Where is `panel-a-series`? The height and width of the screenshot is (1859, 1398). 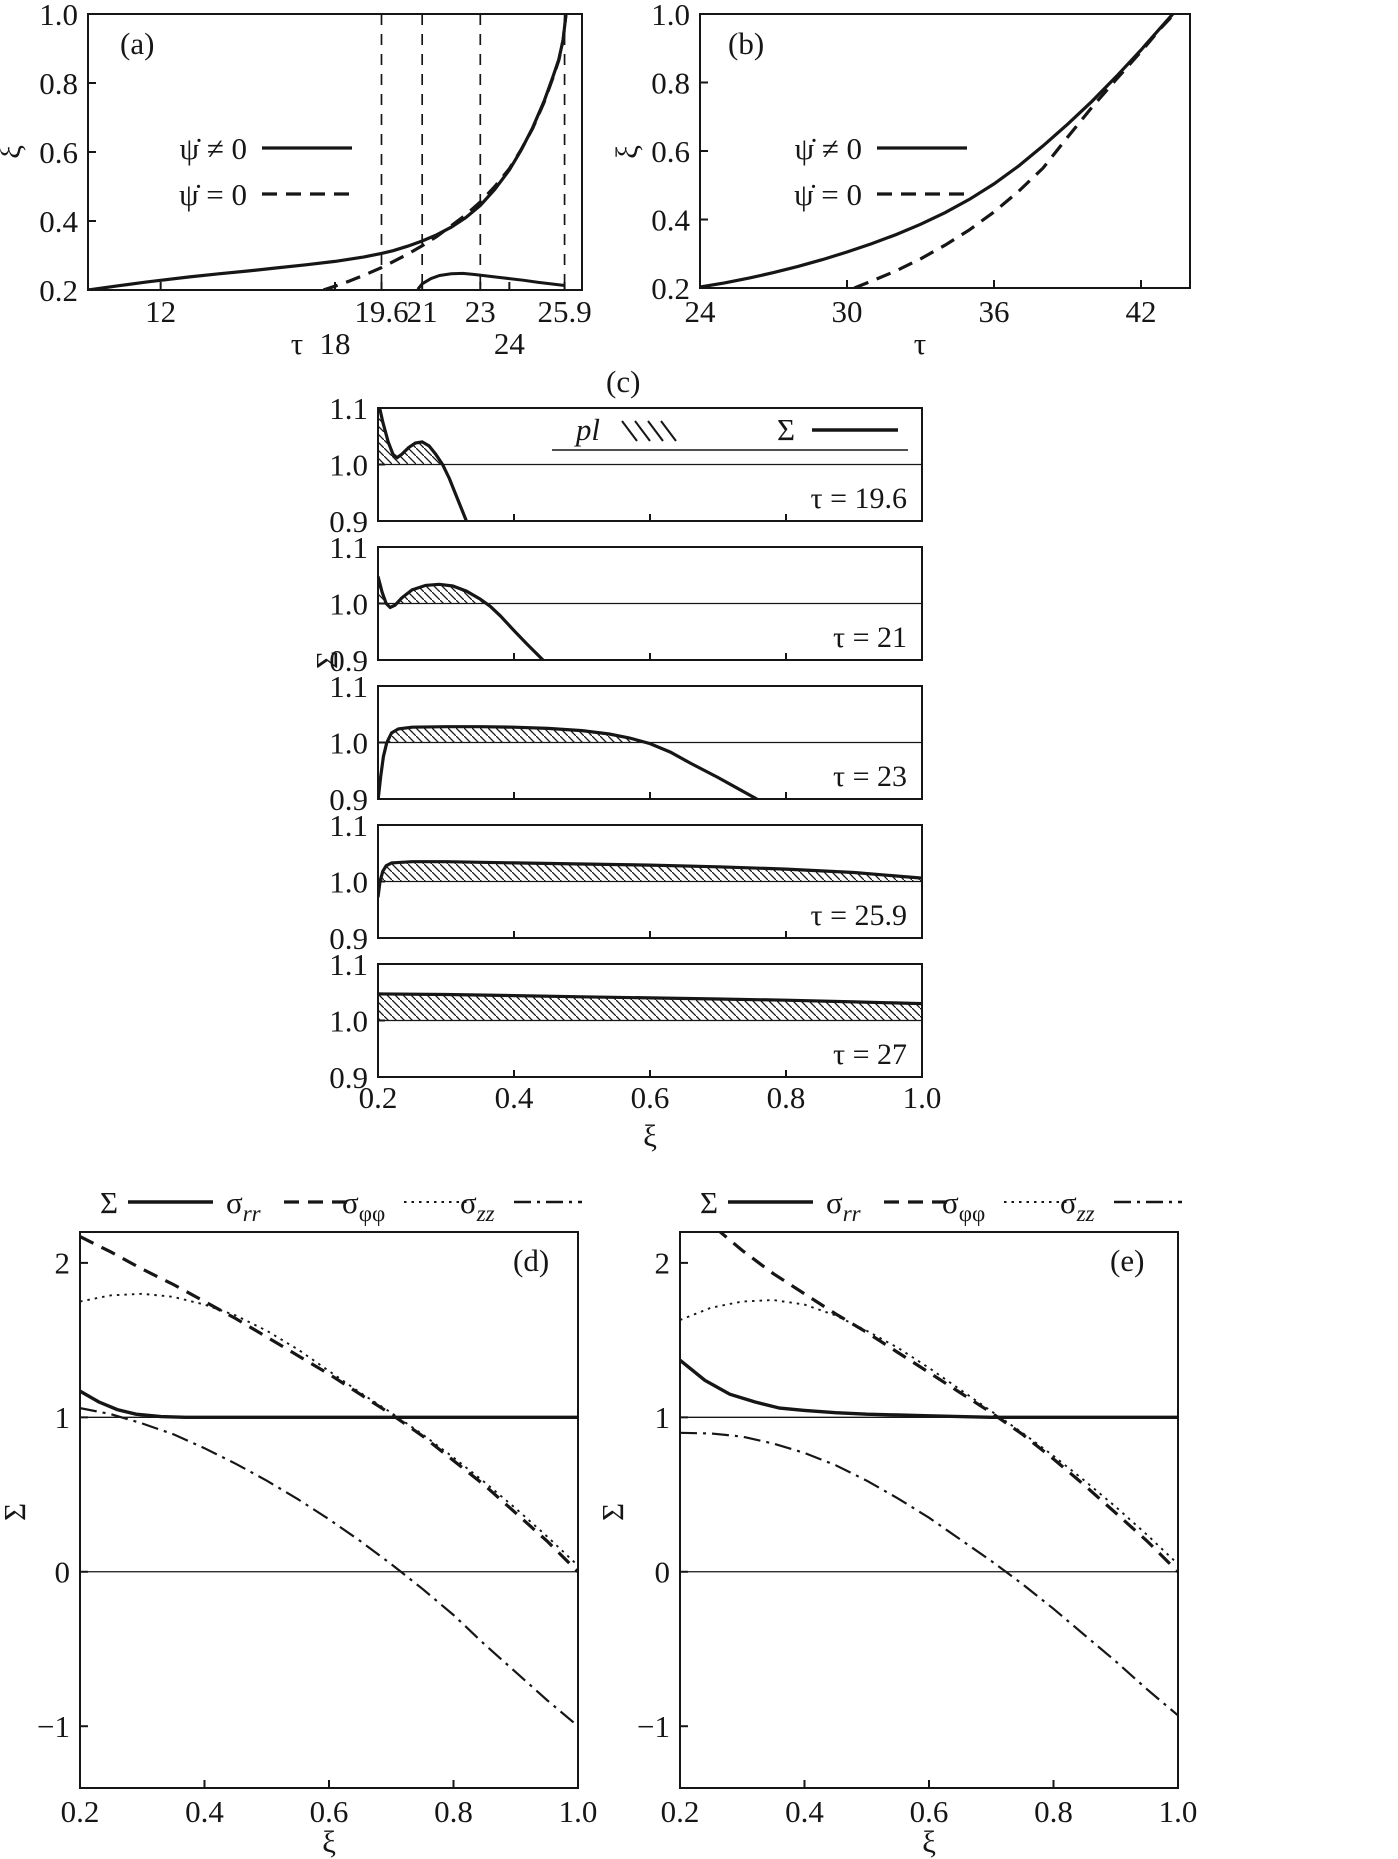 panel-a-series is located at coordinates (328, 152).